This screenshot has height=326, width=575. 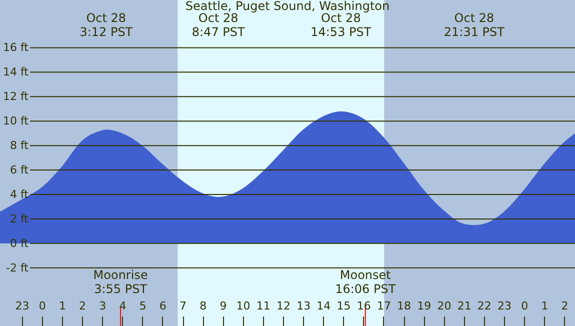 What do you see at coordinates (475, 25) in the screenshot?
I see `annotation: Oct 28 21:31 PST` at bounding box center [475, 25].